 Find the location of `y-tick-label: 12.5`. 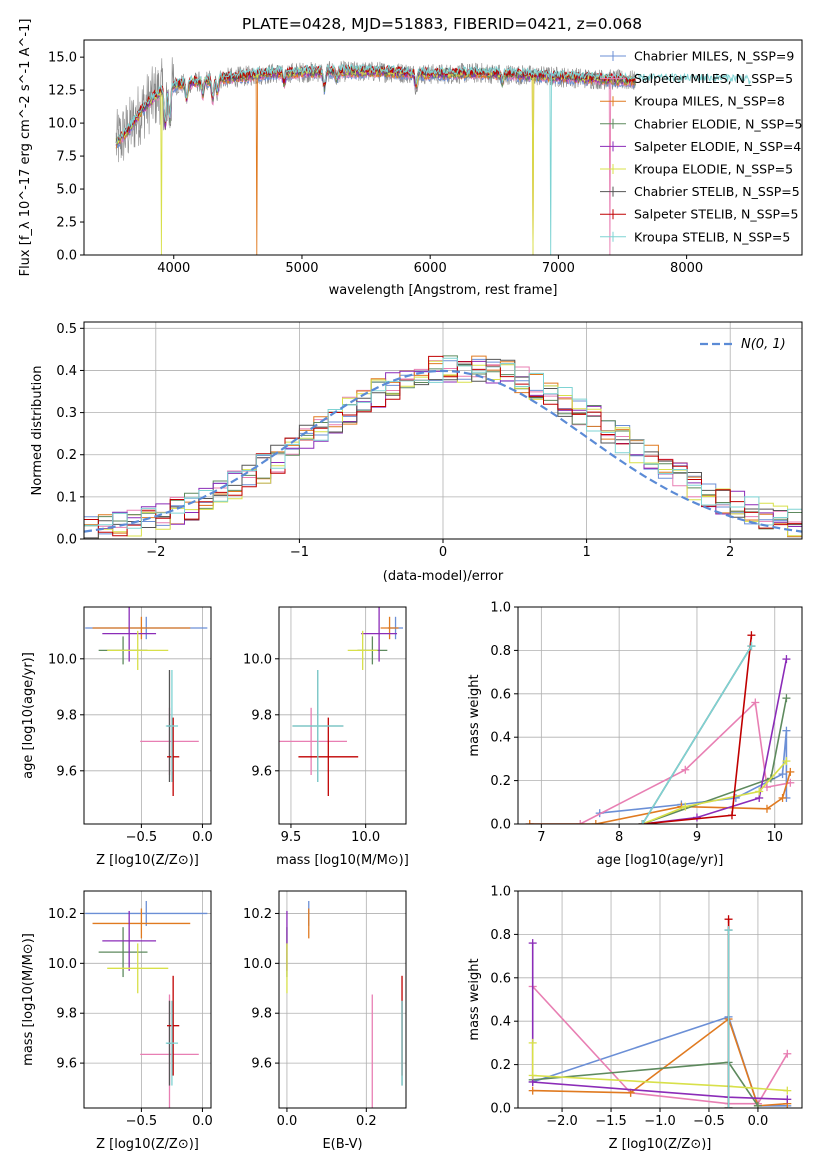

y-tick-label: 12.5 is located at coordinates (62, 91).